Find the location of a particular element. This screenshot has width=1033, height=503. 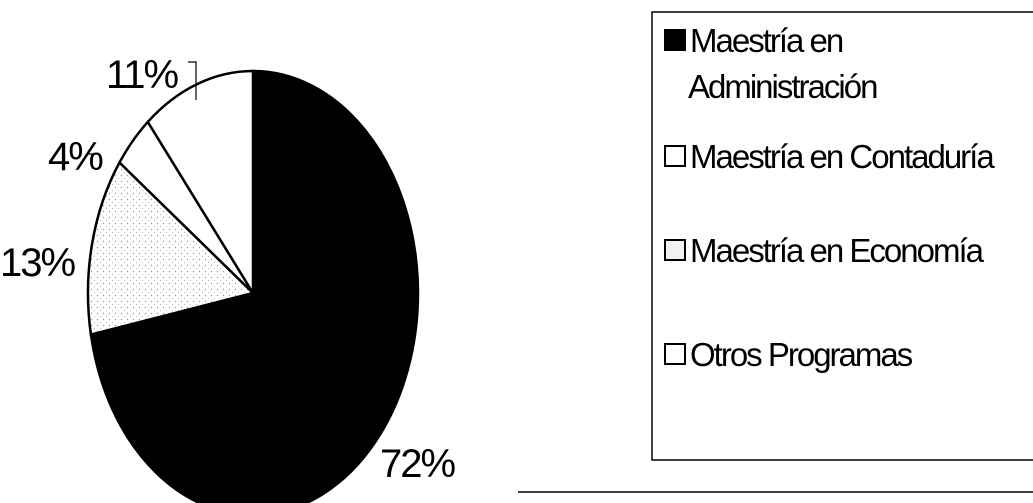

legend-label: Maestría en Contaduría is located at coordinates (842, 156).